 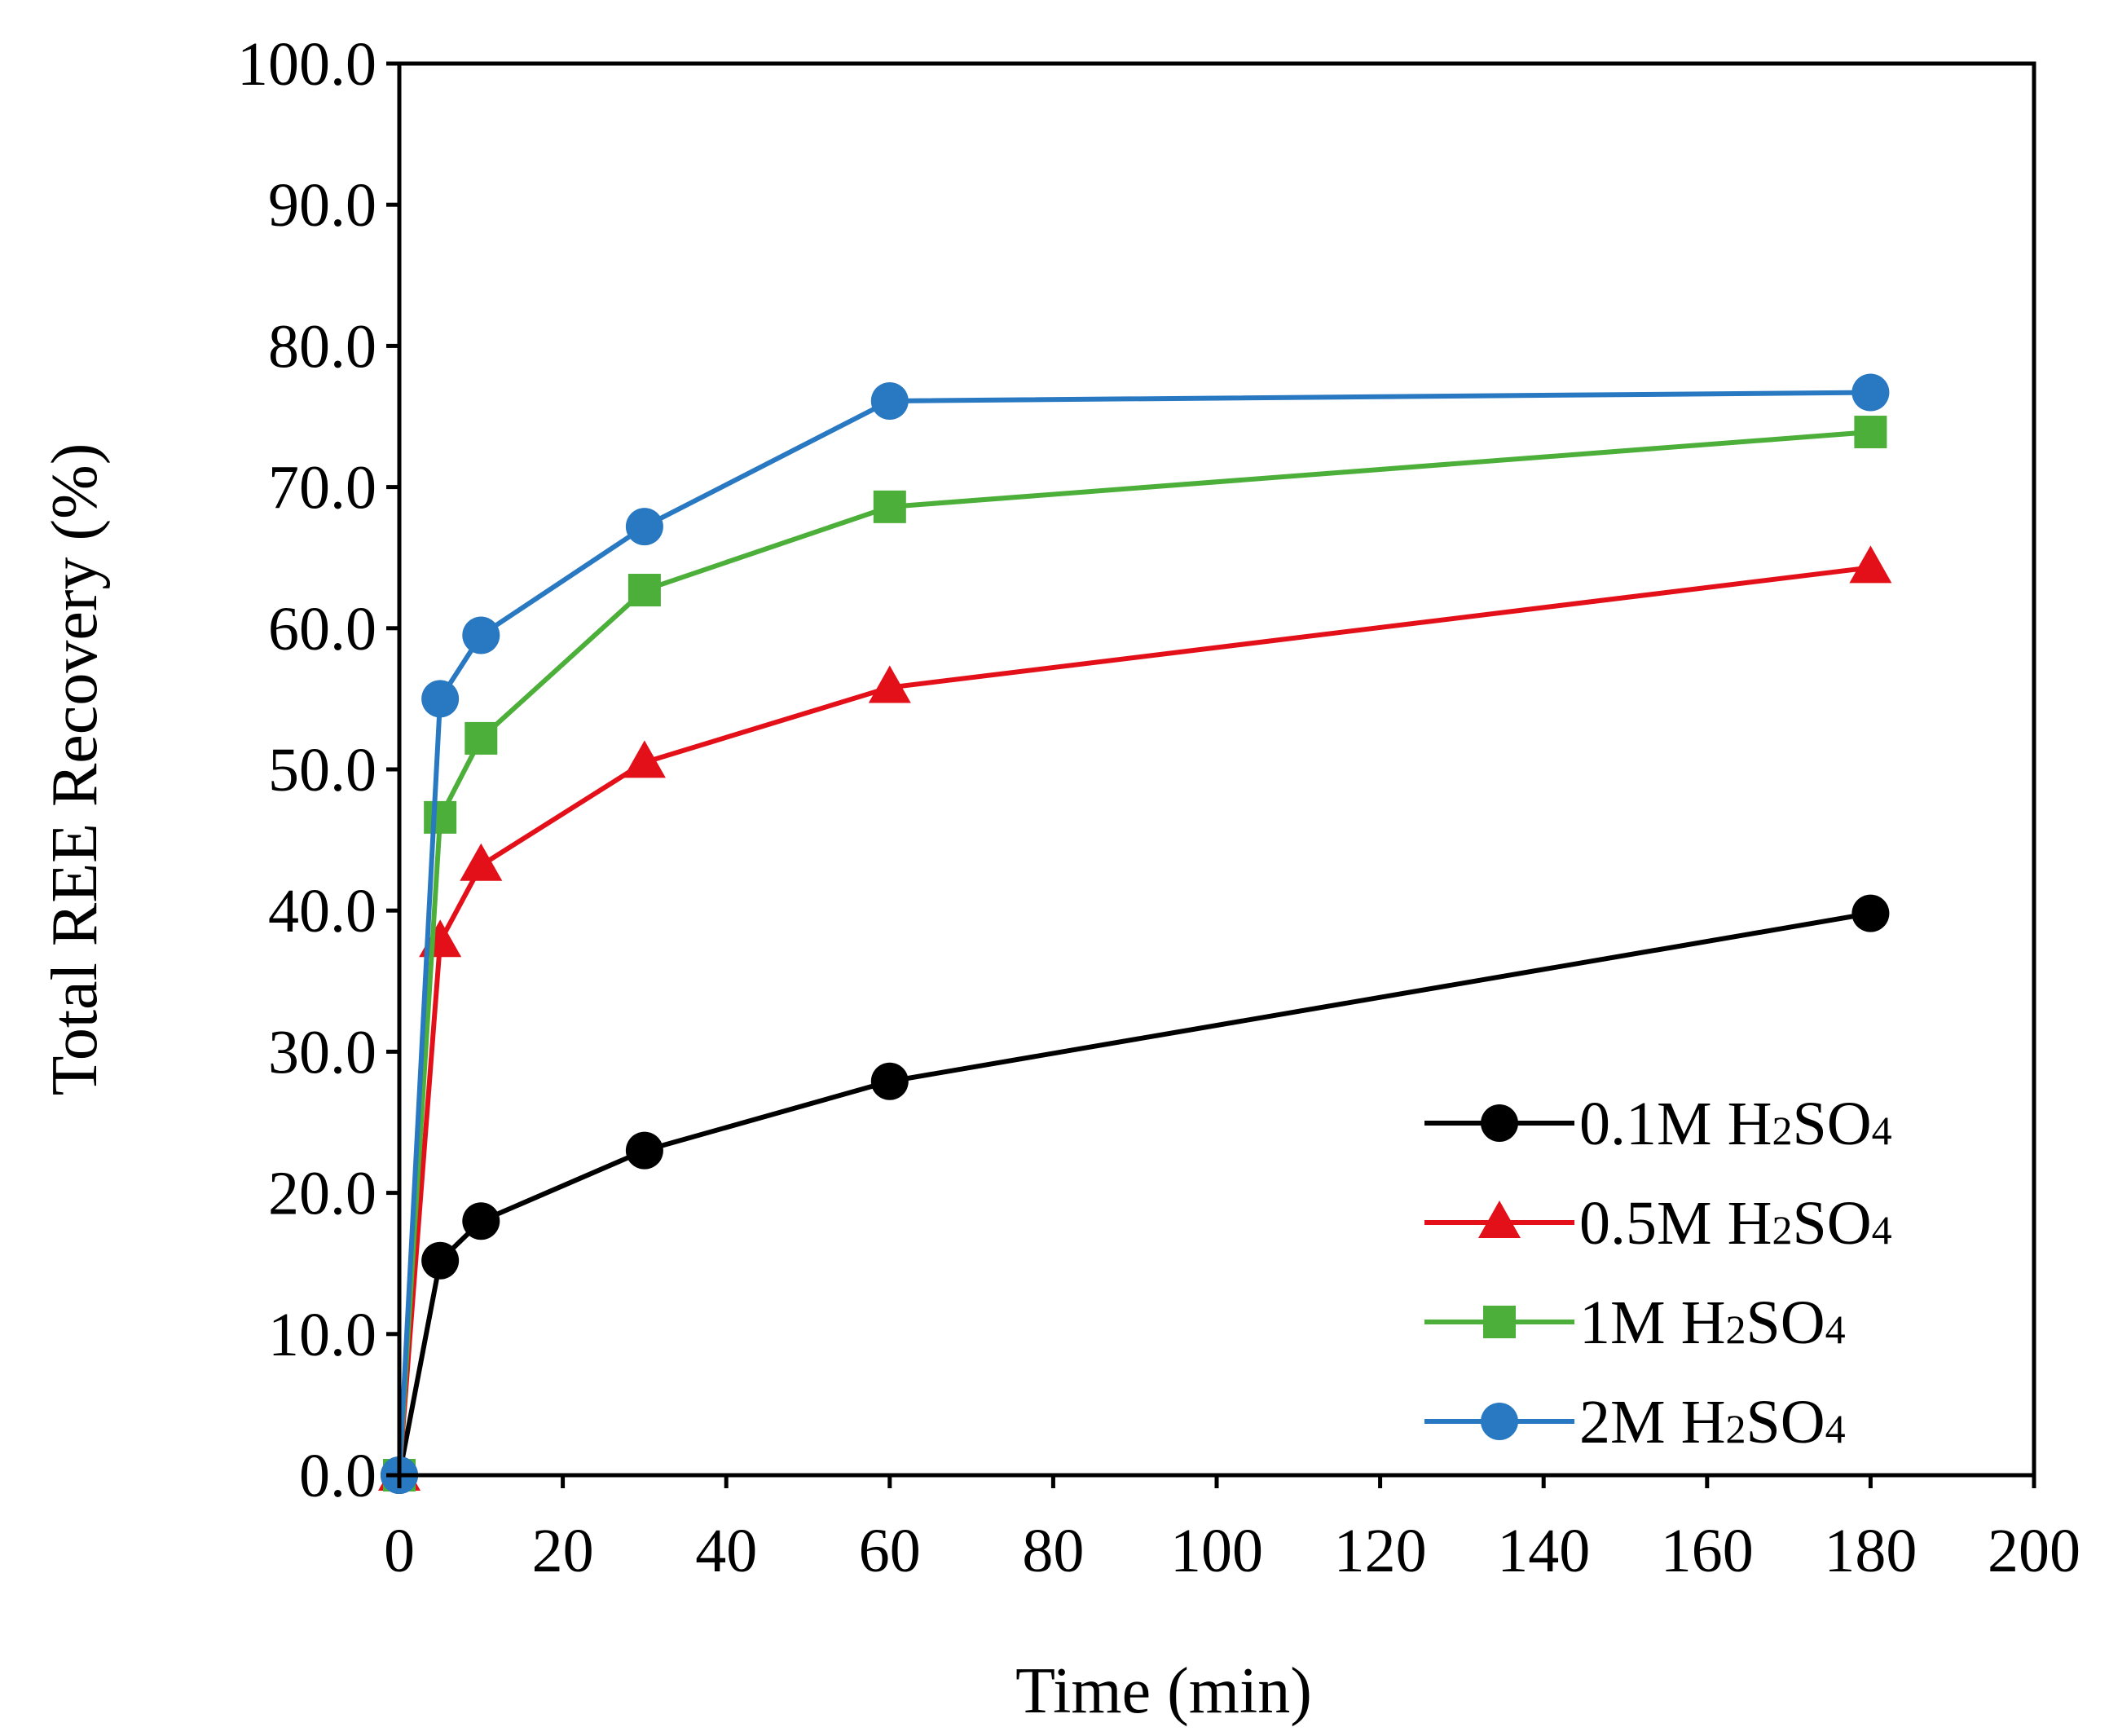 What do you see at coordinates (337, 1476) in the screenshot?
I see `y-tick-label: 0.0` at bounding box center [337, 1476].